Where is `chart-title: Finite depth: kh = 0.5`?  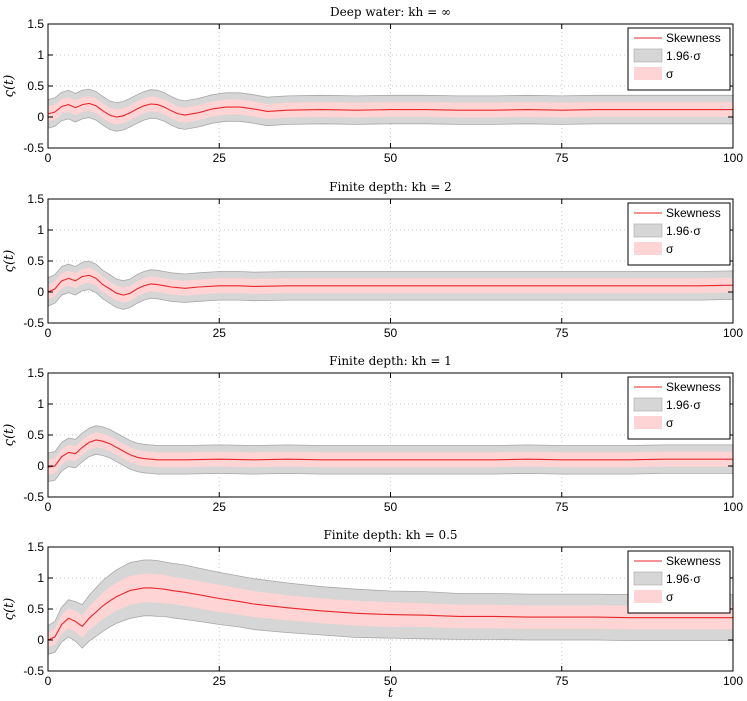 chart-title: Finite depth: kh = 0.5 is located at coordinates (390, 535).